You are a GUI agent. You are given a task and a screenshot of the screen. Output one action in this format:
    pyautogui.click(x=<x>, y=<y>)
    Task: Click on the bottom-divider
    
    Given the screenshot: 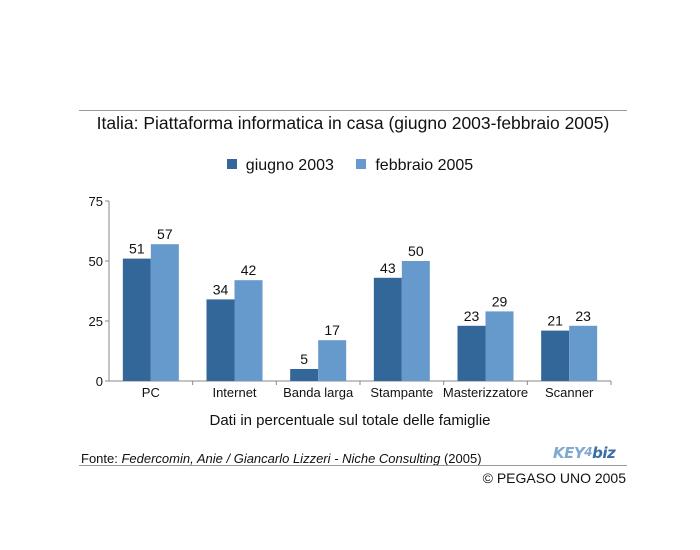 What is the action you would take?
    pyautogui.click(x=353, y=465)
    